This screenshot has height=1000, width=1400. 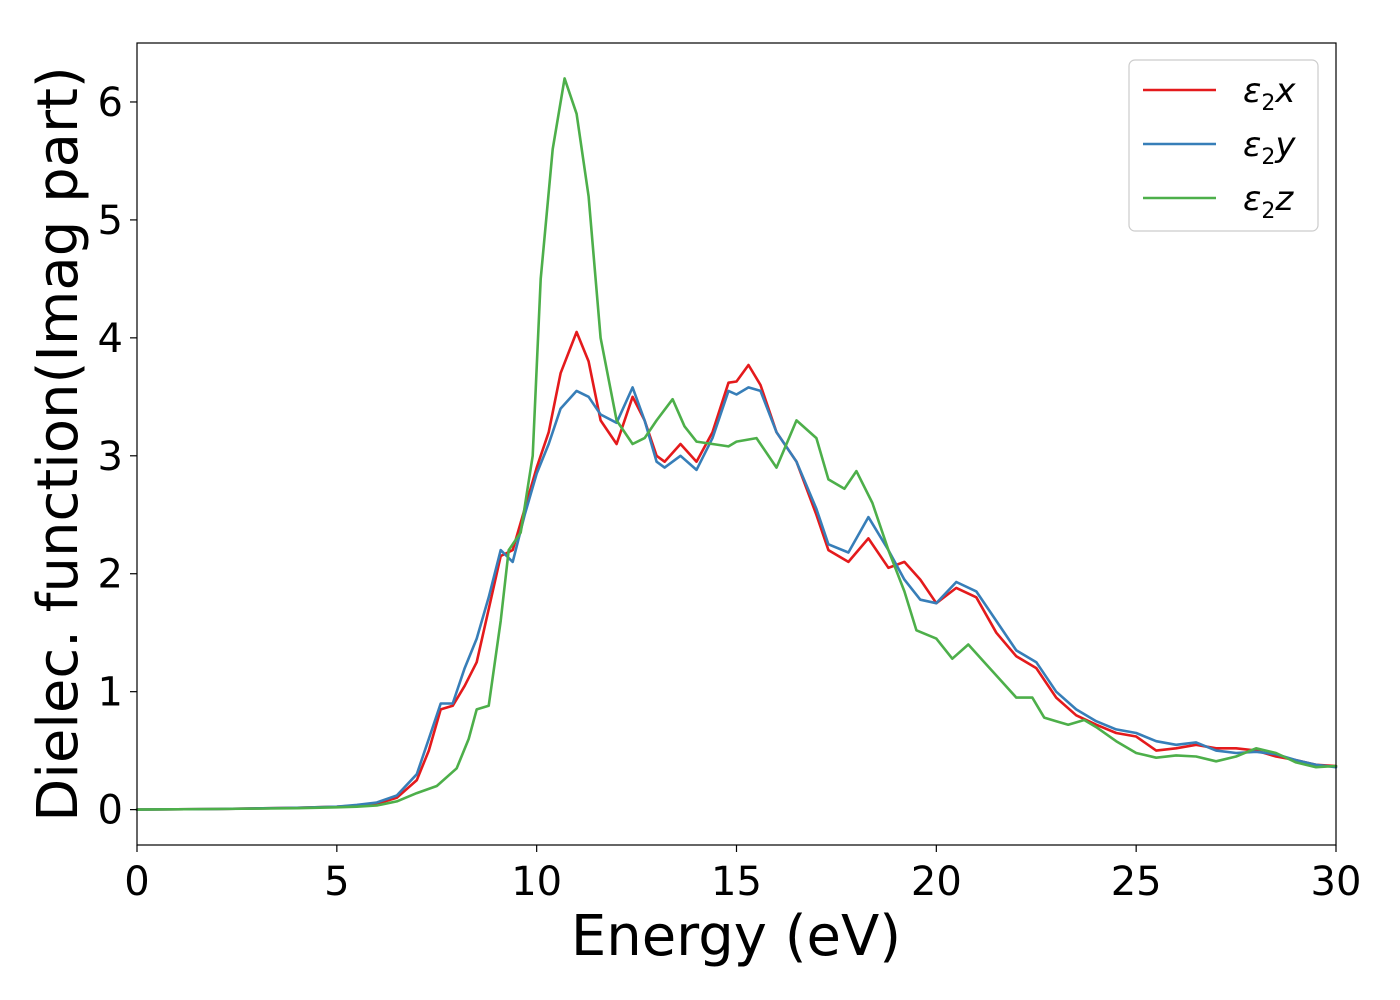 What do you see at coordinates (1269, 93) in the screenshot?
I see `legend-label-x: ε2x` at bounding box center [1269, 93].